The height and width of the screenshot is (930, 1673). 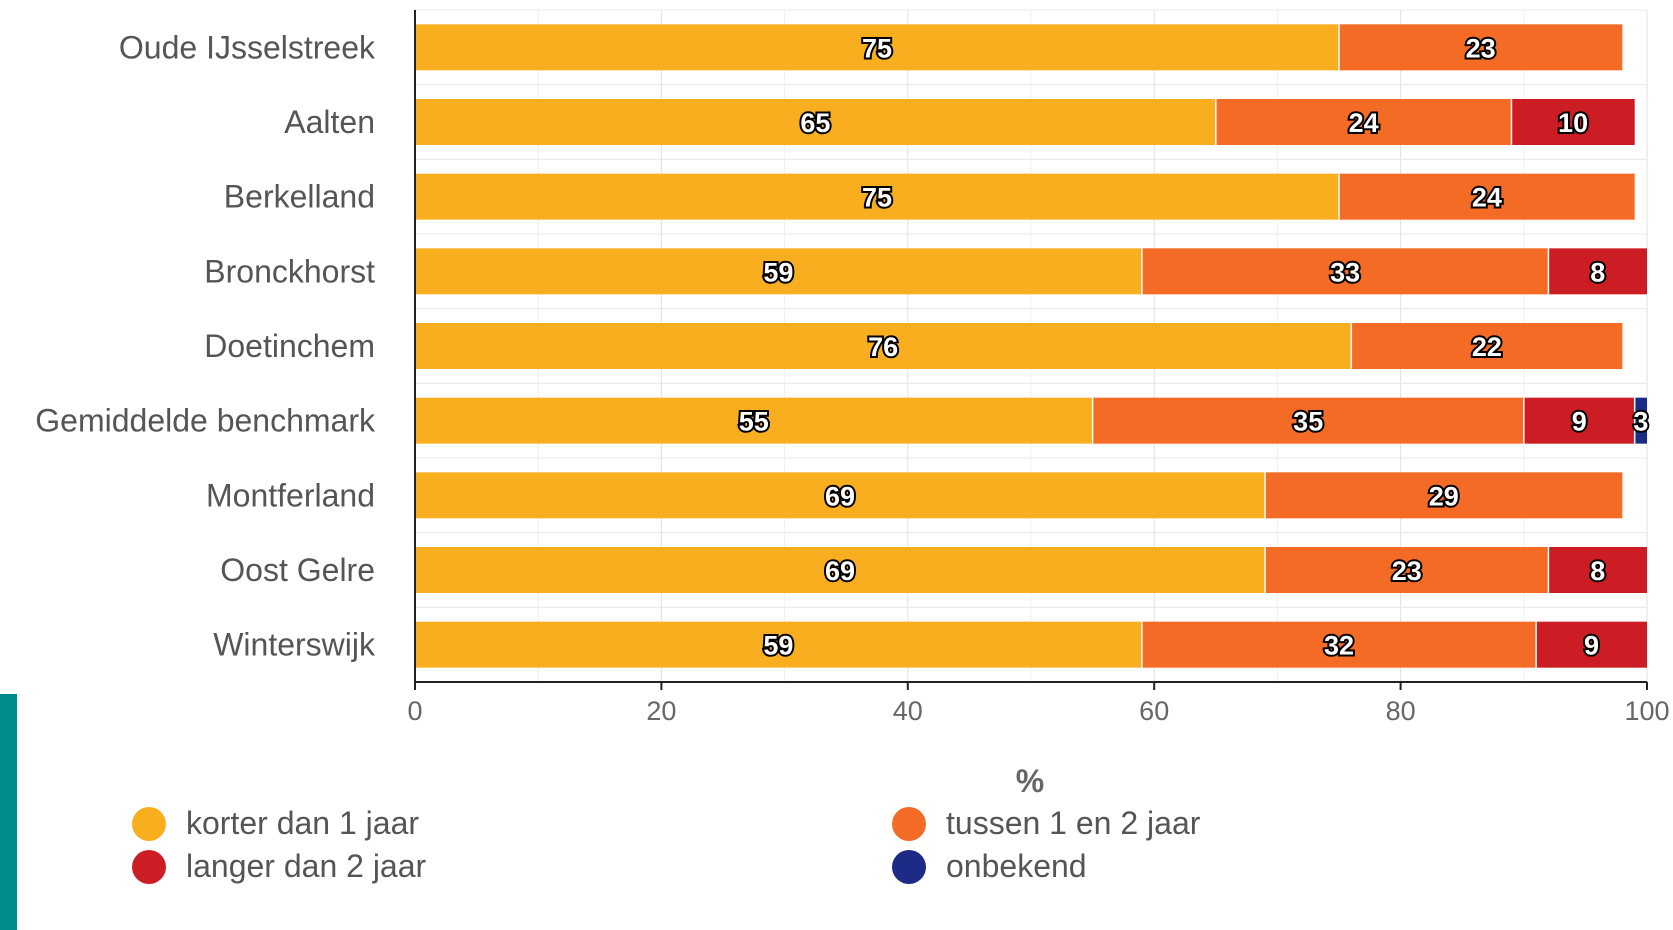 I want to click on legend-label: onbekend, so click(x=1016, y=866).